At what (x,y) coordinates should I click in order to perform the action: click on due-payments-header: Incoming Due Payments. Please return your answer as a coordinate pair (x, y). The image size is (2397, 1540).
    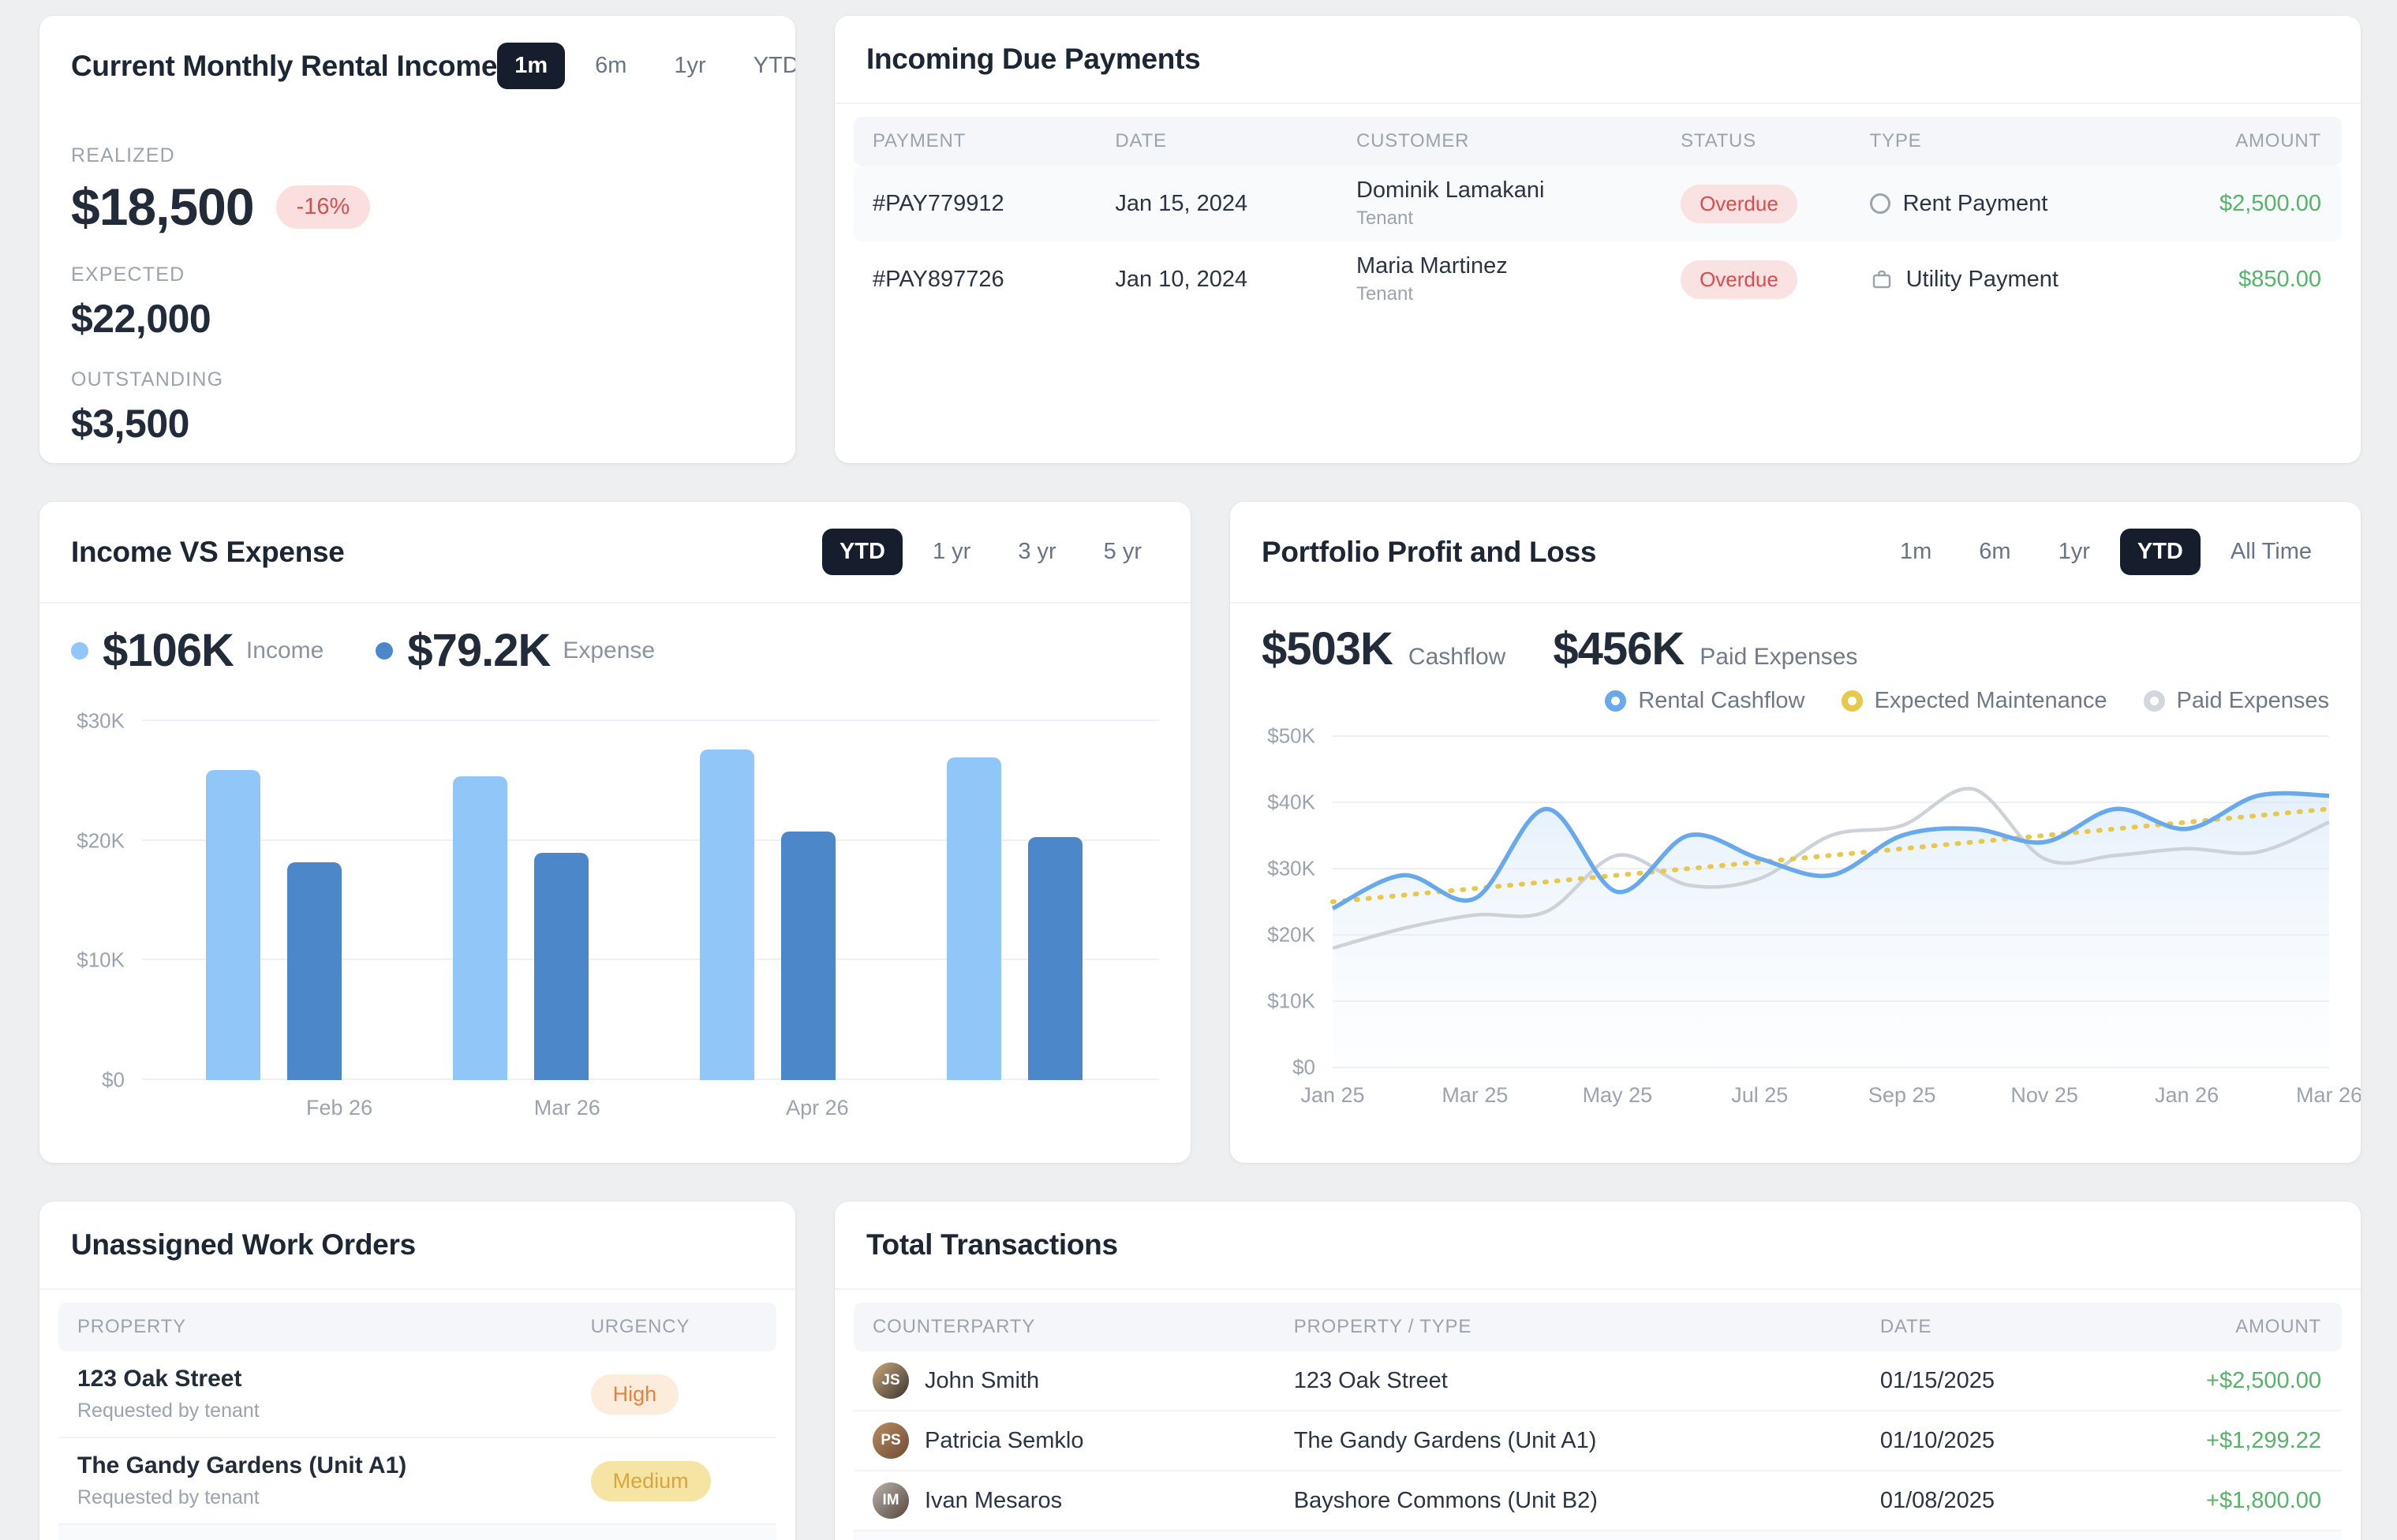
    Looking at the image, I should click on (1598, 60).